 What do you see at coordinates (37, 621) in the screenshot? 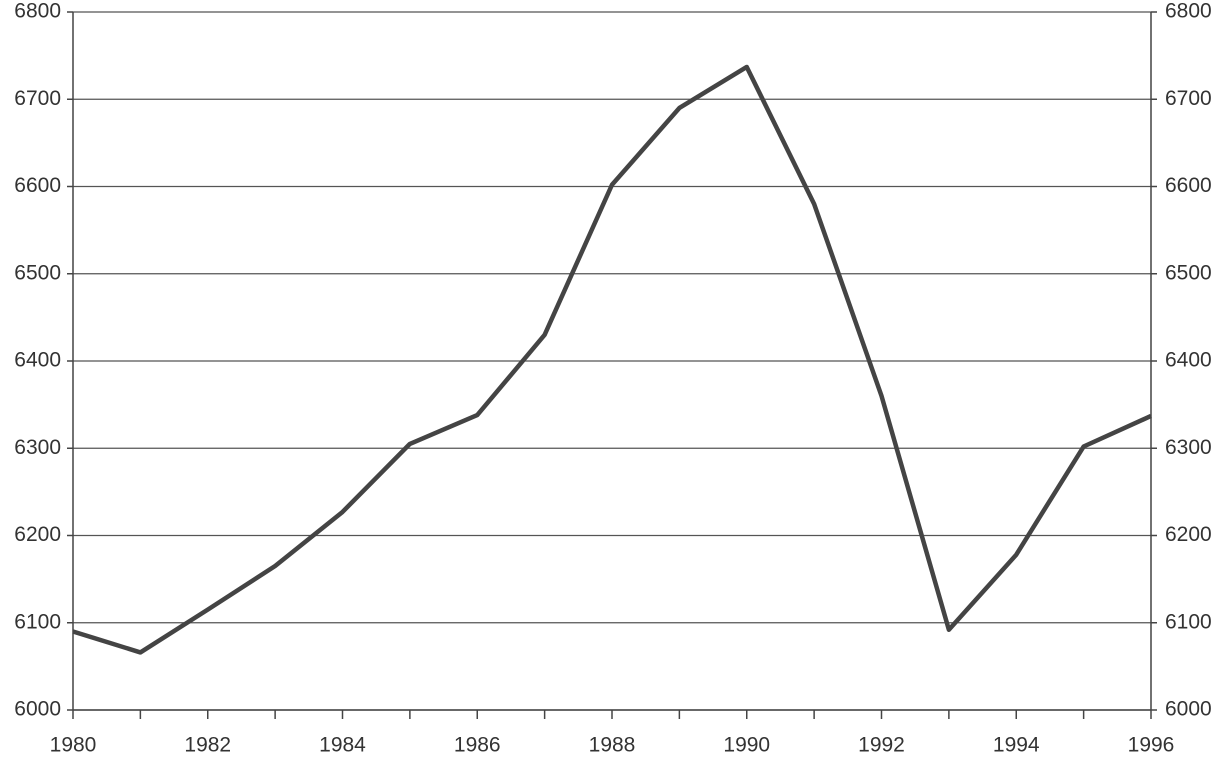
I see `y-tick-label: 6100` at bounding box center [37, 621].